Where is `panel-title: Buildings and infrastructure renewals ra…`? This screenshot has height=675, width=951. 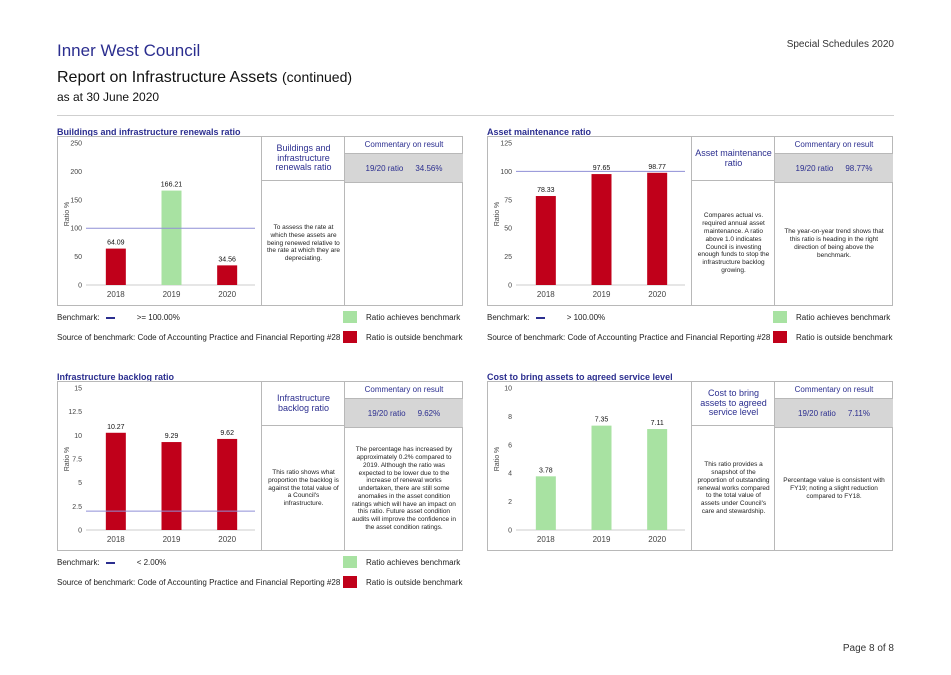 panel-title: Buildings and infrastructure renewals ra… is located at coordinates (149, 132).